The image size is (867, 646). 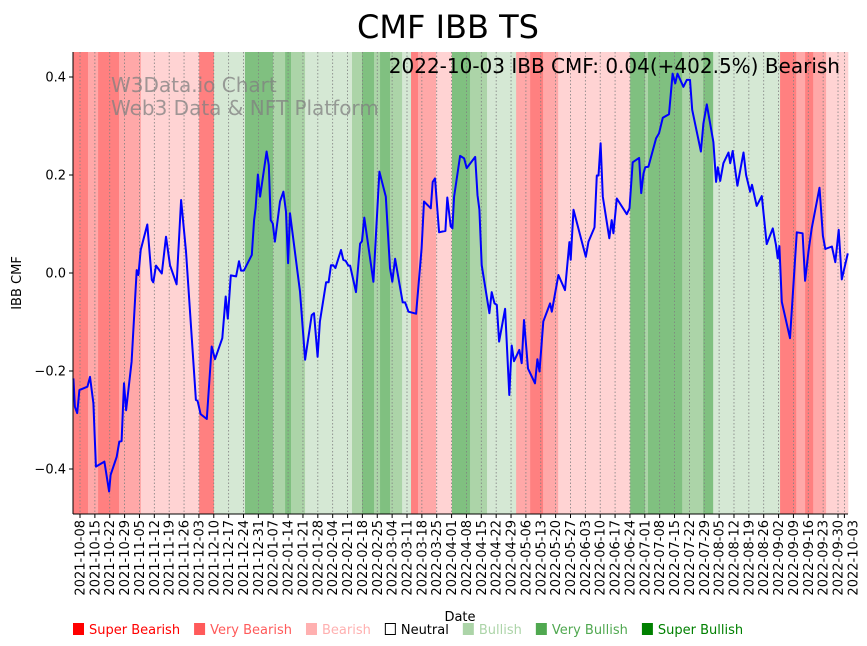 What do you see at coordinates (289, 558) in the screenshot?
I see `x-tick-label: 2022-01-14` at bounding box center [289, 558].